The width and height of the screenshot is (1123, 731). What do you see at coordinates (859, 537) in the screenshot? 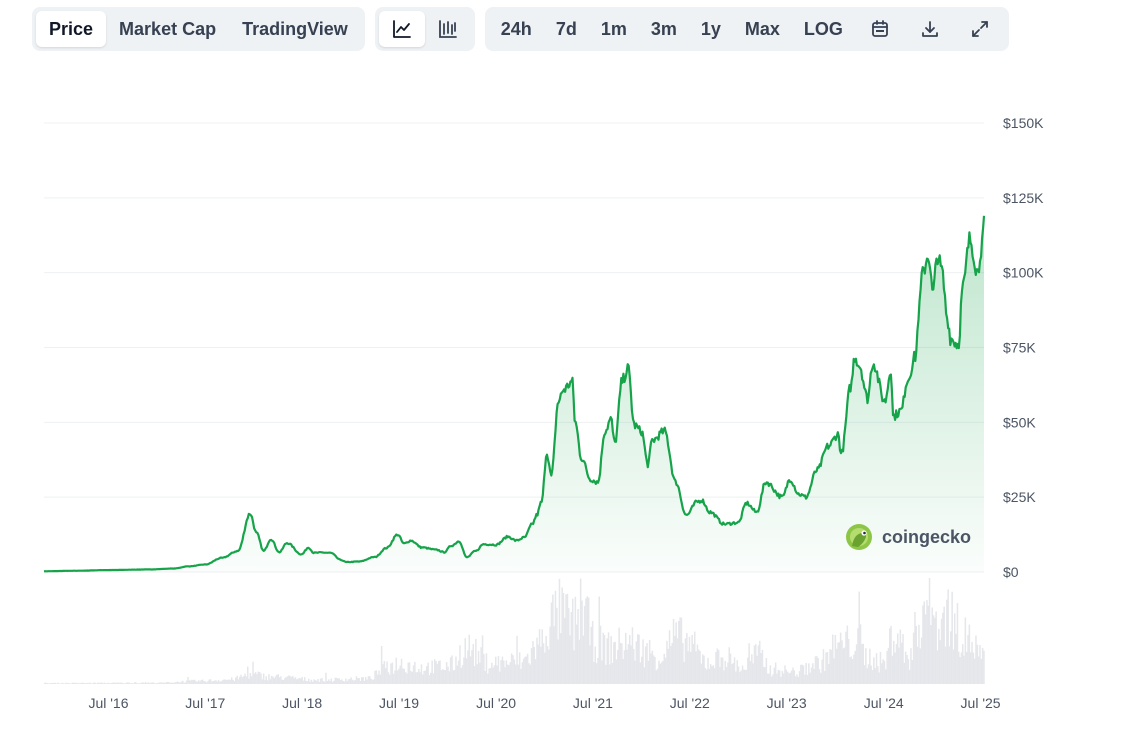
I see `gecko-logo-icon` at bounding box center [859, 537].